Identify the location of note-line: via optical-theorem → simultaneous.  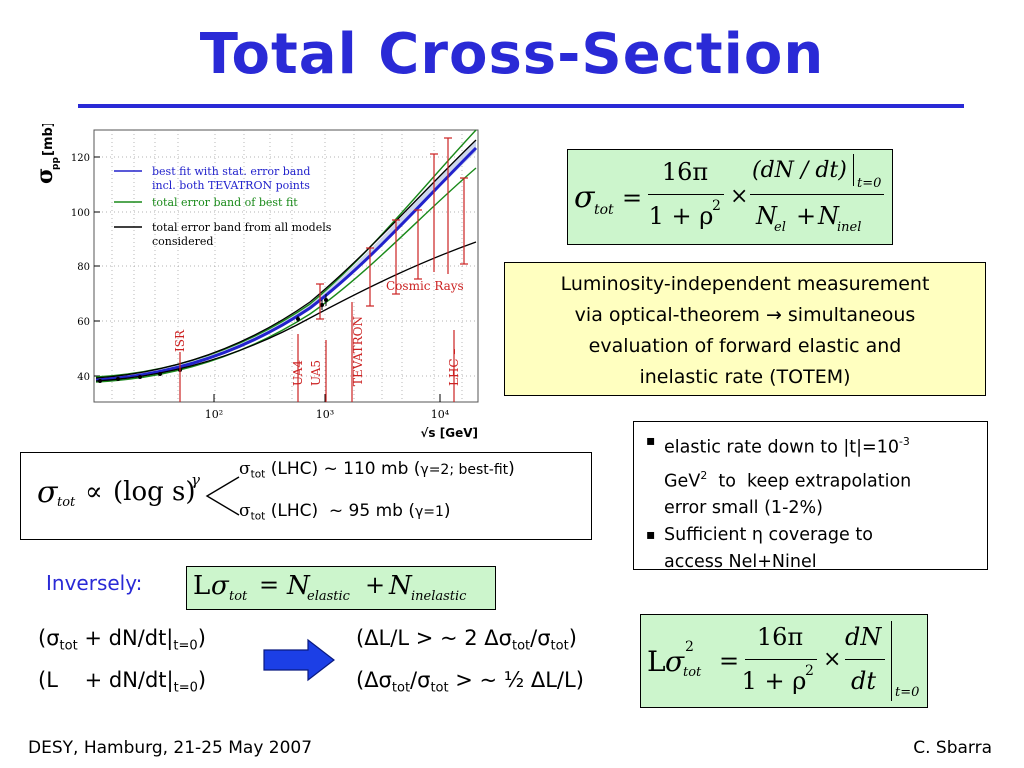
(745, 315).